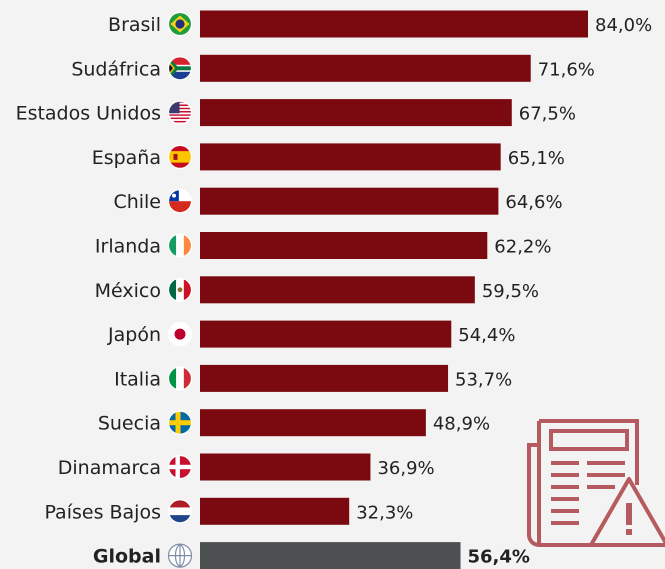 The width and height of the screenshot is (665, 569). What do you see at coordinates (116, 69) in the screenshot?
I see `category-label: Sudáfrica` at bounding box center [116, 69].